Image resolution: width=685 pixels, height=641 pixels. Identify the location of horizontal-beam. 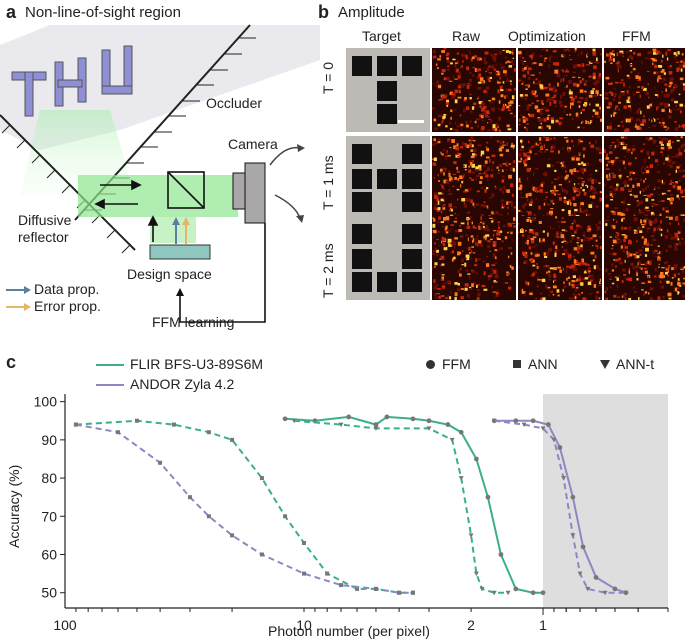
(158, 196).